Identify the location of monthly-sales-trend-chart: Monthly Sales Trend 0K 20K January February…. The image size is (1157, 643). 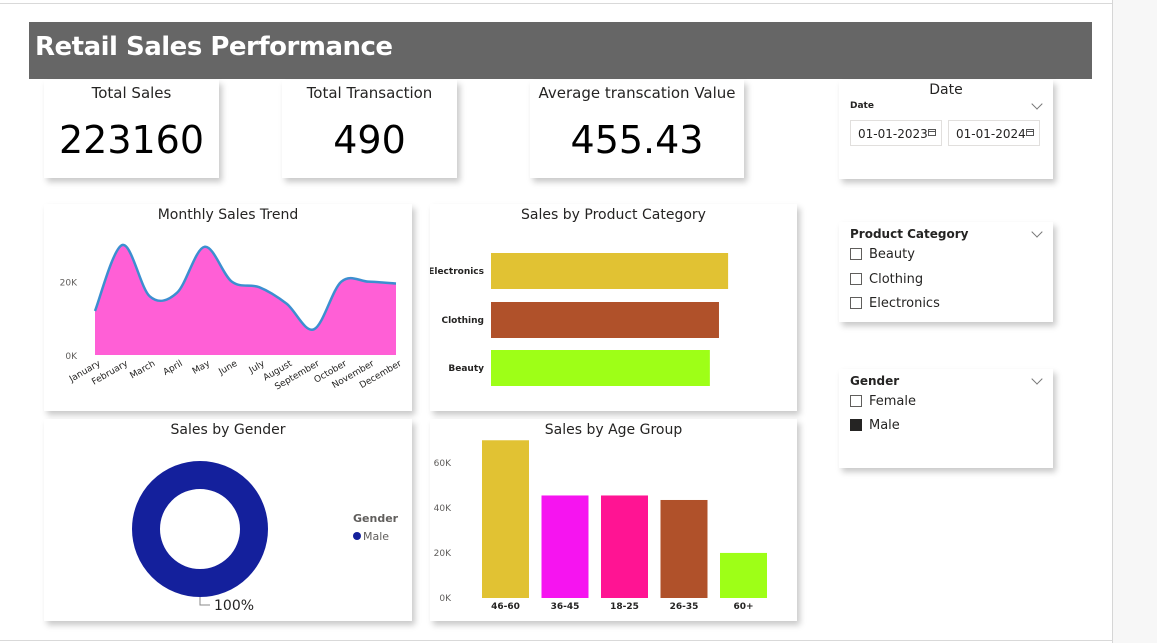
(228, 307).